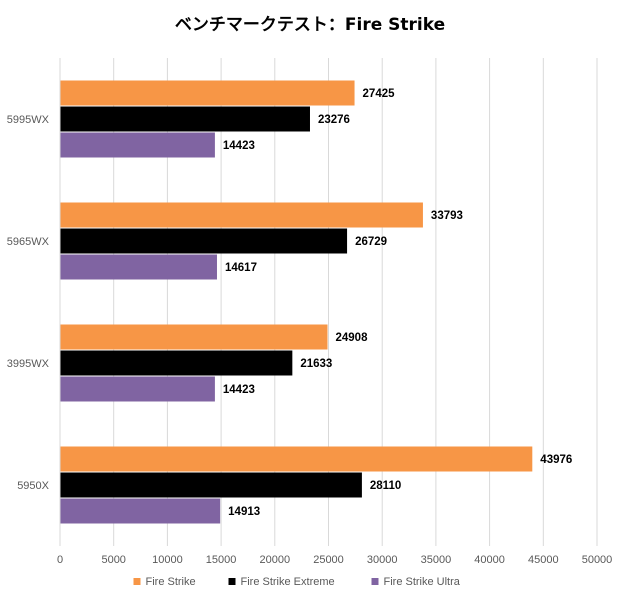 The height and width of the screenshot is (600, 620). What do you see at coordinates (371, 242) in the screenshot?
I see `data-label: 26729` at bounding box center [371, 242].